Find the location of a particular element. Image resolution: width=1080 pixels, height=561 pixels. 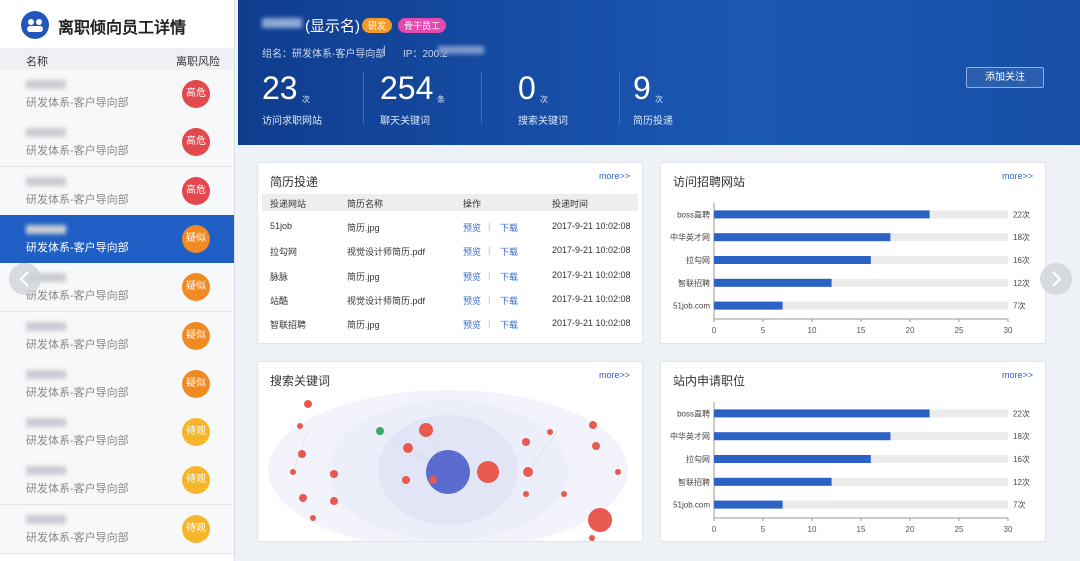

x-tick-label: 20 is located at coordinates (910, 529).